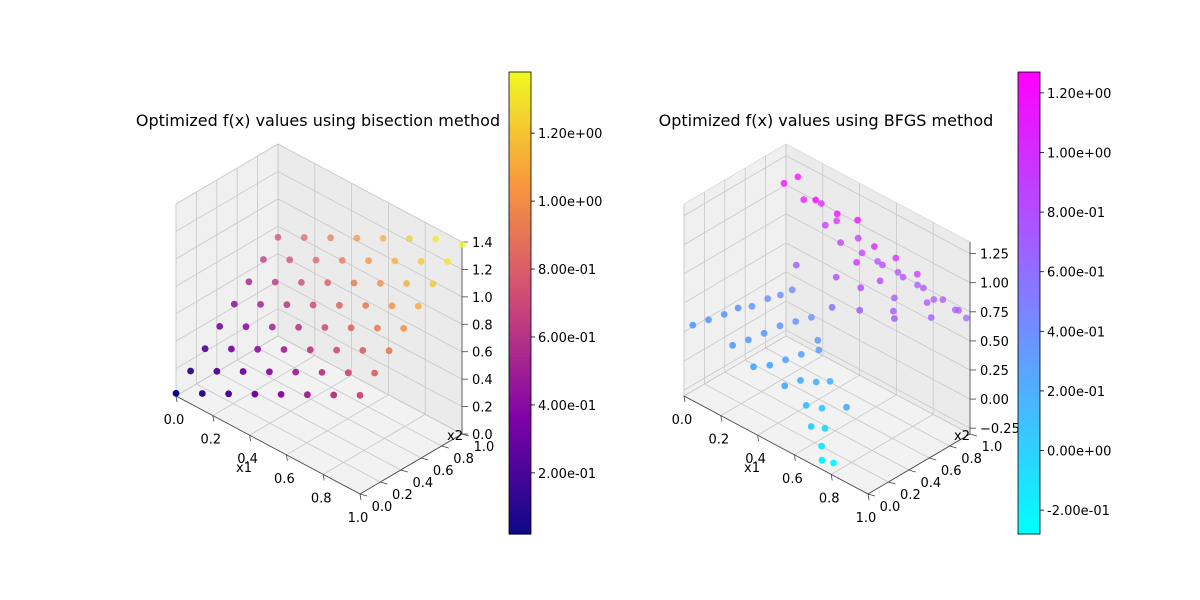 This screenshot has width=1200, height=600. I want to click on y-tick-label: 0.8, so click(463, 459).